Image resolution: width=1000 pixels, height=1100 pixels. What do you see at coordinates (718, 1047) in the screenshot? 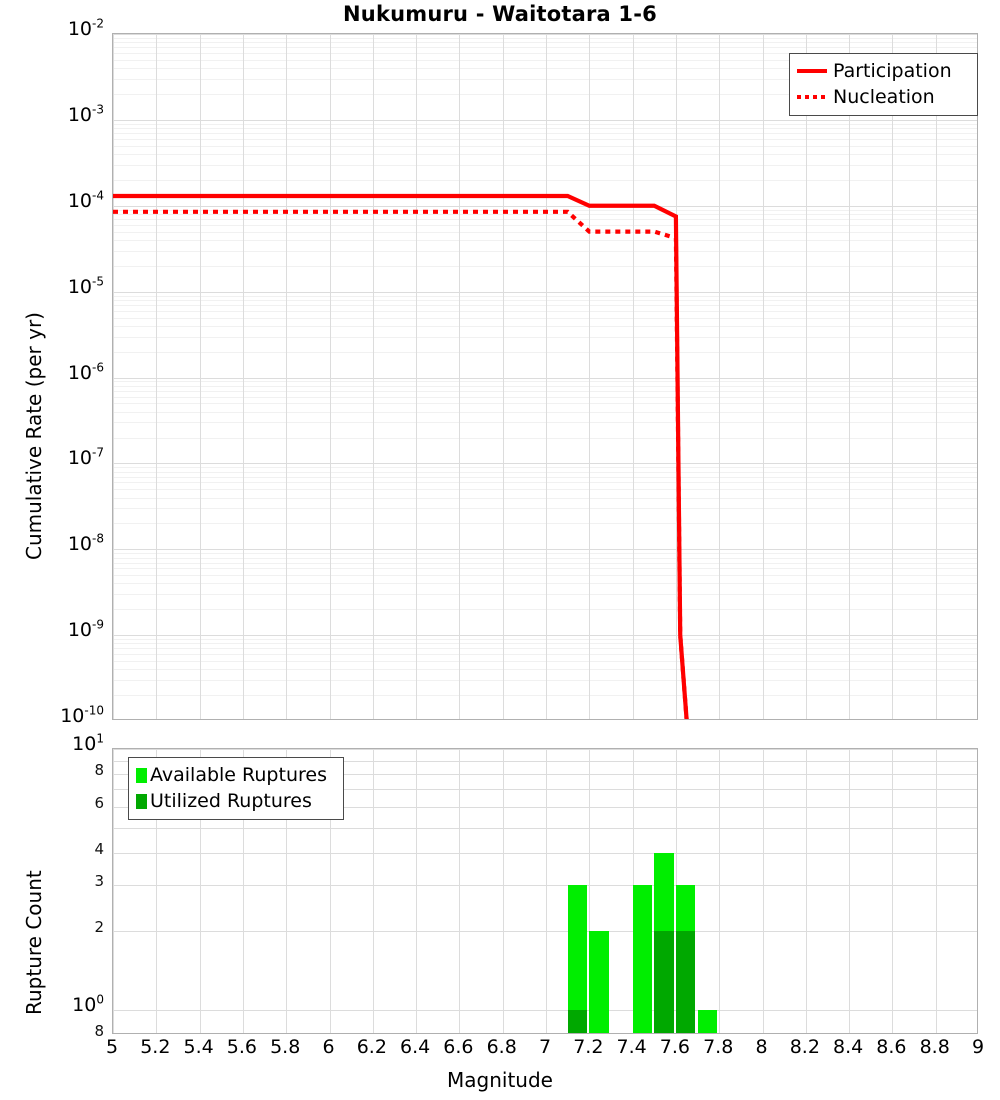
I see `x-tick-label: 7.8` at bounding box center [718, 1047].